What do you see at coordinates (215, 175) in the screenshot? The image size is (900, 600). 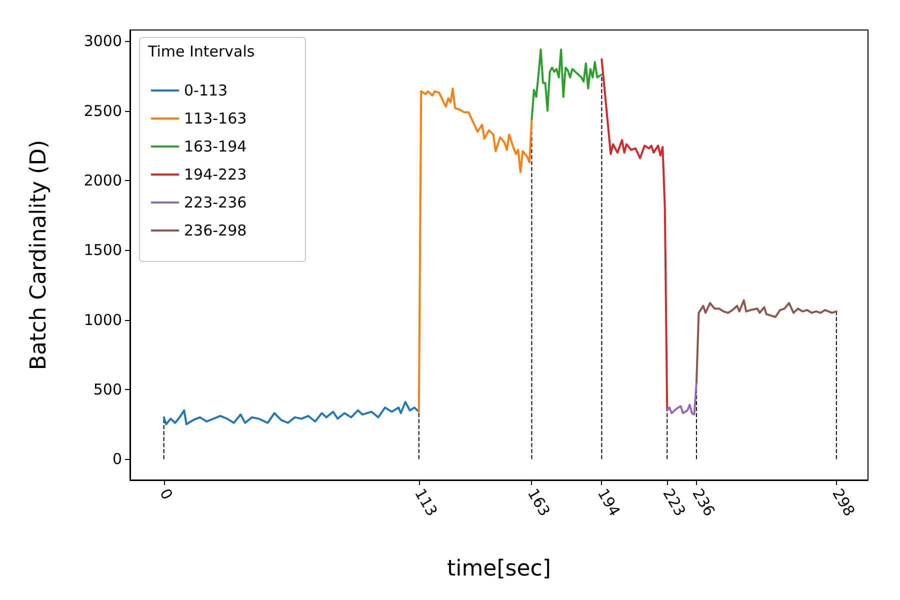 I see `legend-label: 194-223` at bounding box center [215, 175].